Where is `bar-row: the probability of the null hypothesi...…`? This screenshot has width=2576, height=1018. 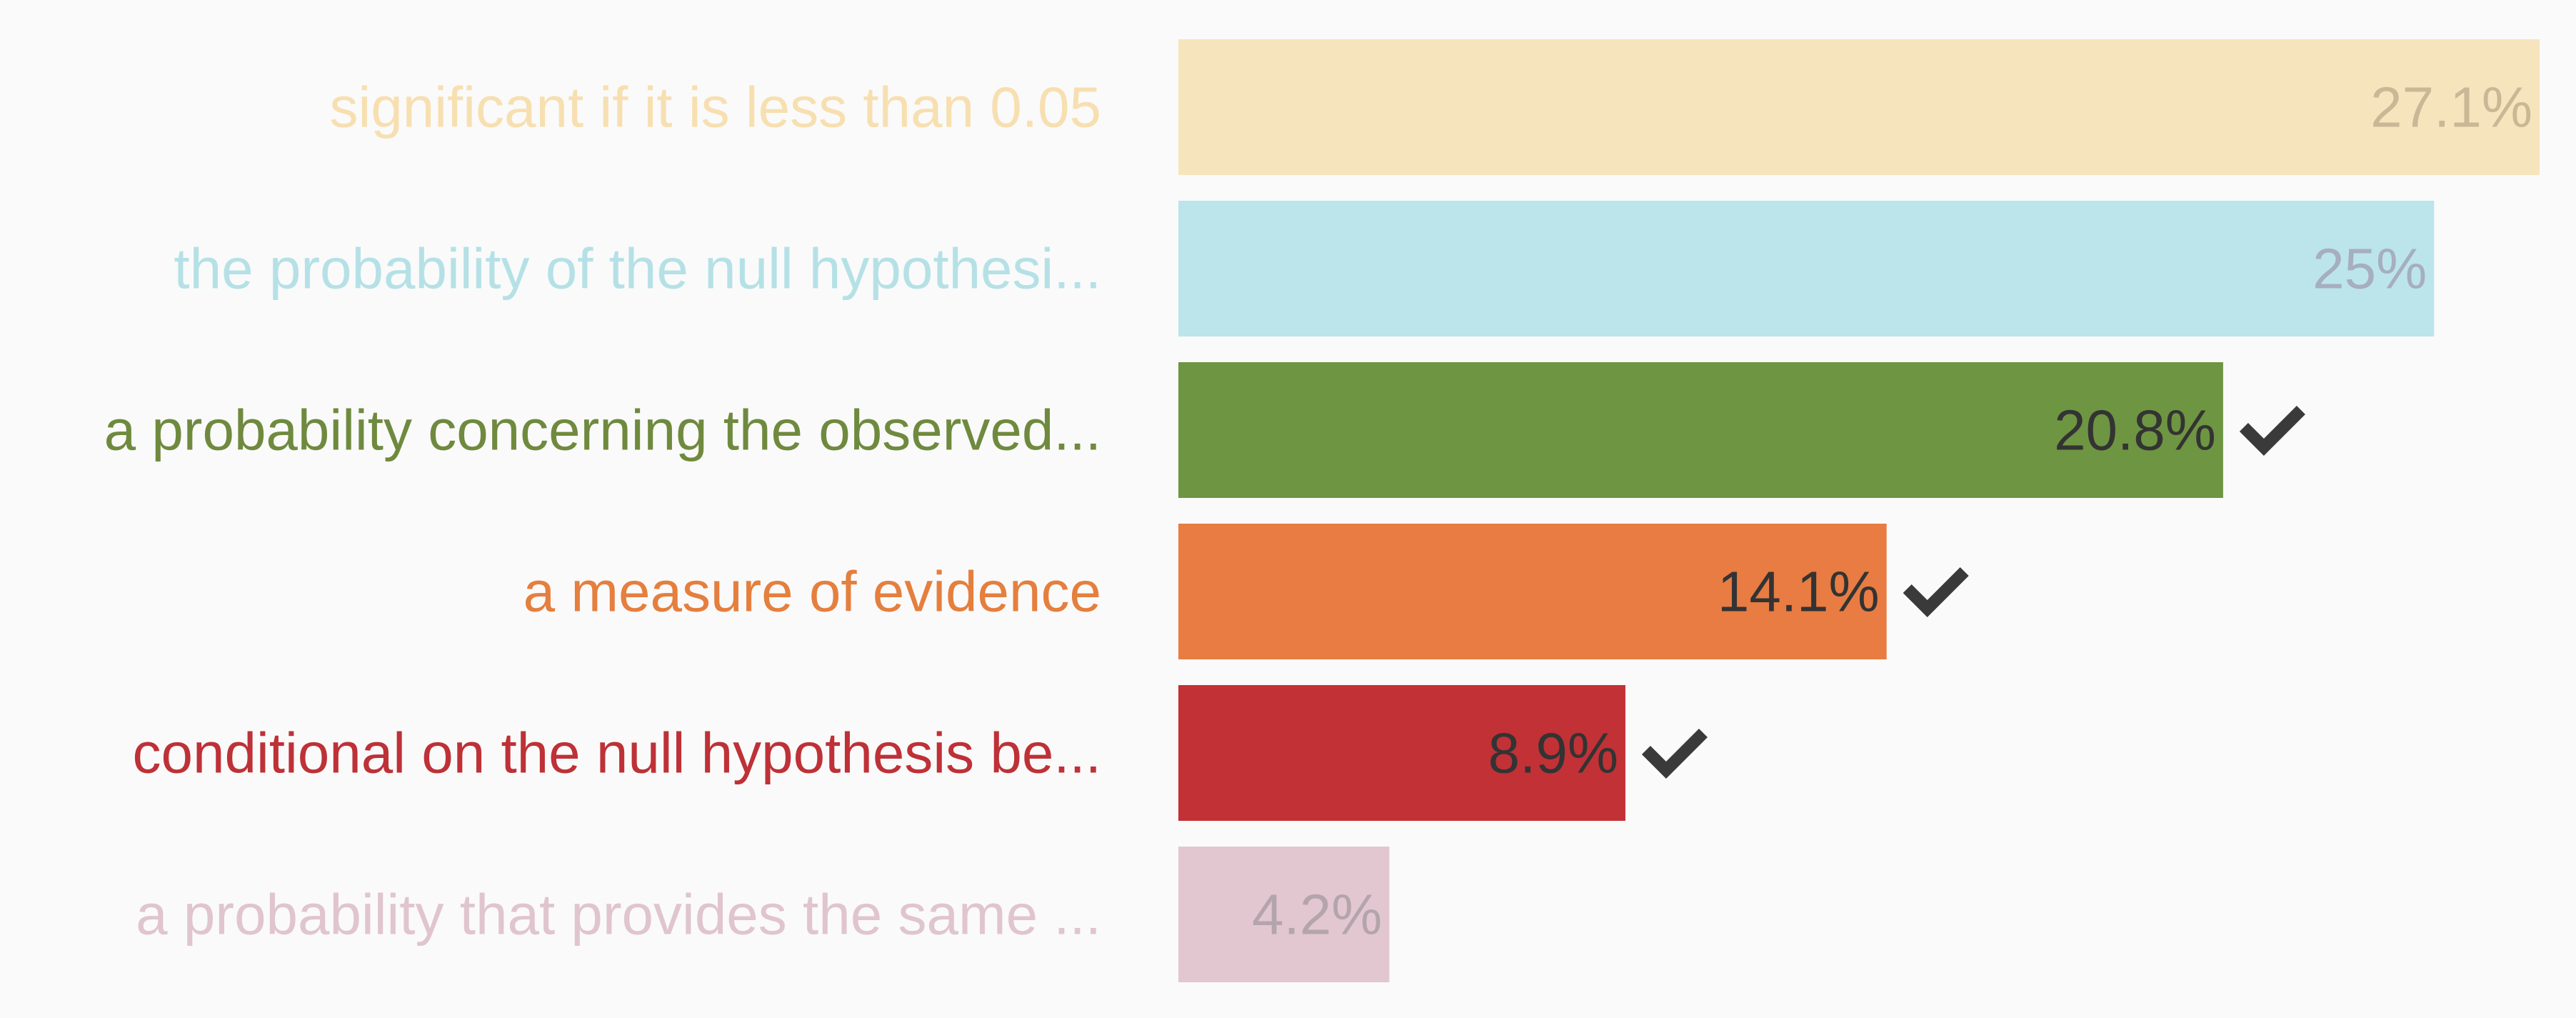
bar-row: the probability of the null hypothesi...… is located at coordinates (1304, 268).